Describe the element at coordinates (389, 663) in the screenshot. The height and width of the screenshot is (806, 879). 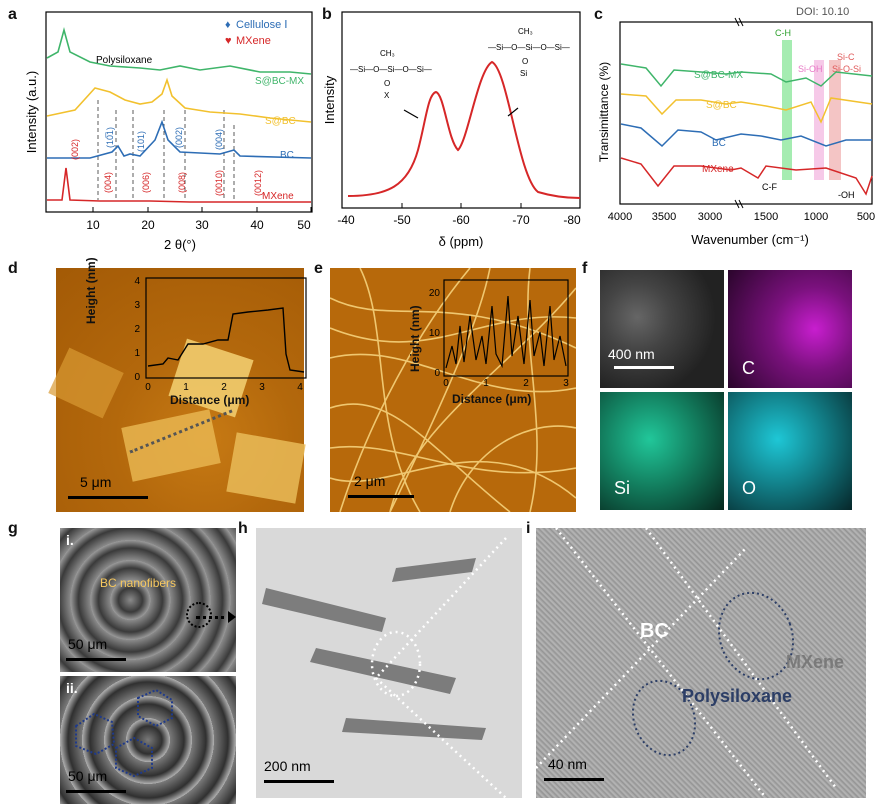
I see `tem-image-h: 200 nm` at that location.